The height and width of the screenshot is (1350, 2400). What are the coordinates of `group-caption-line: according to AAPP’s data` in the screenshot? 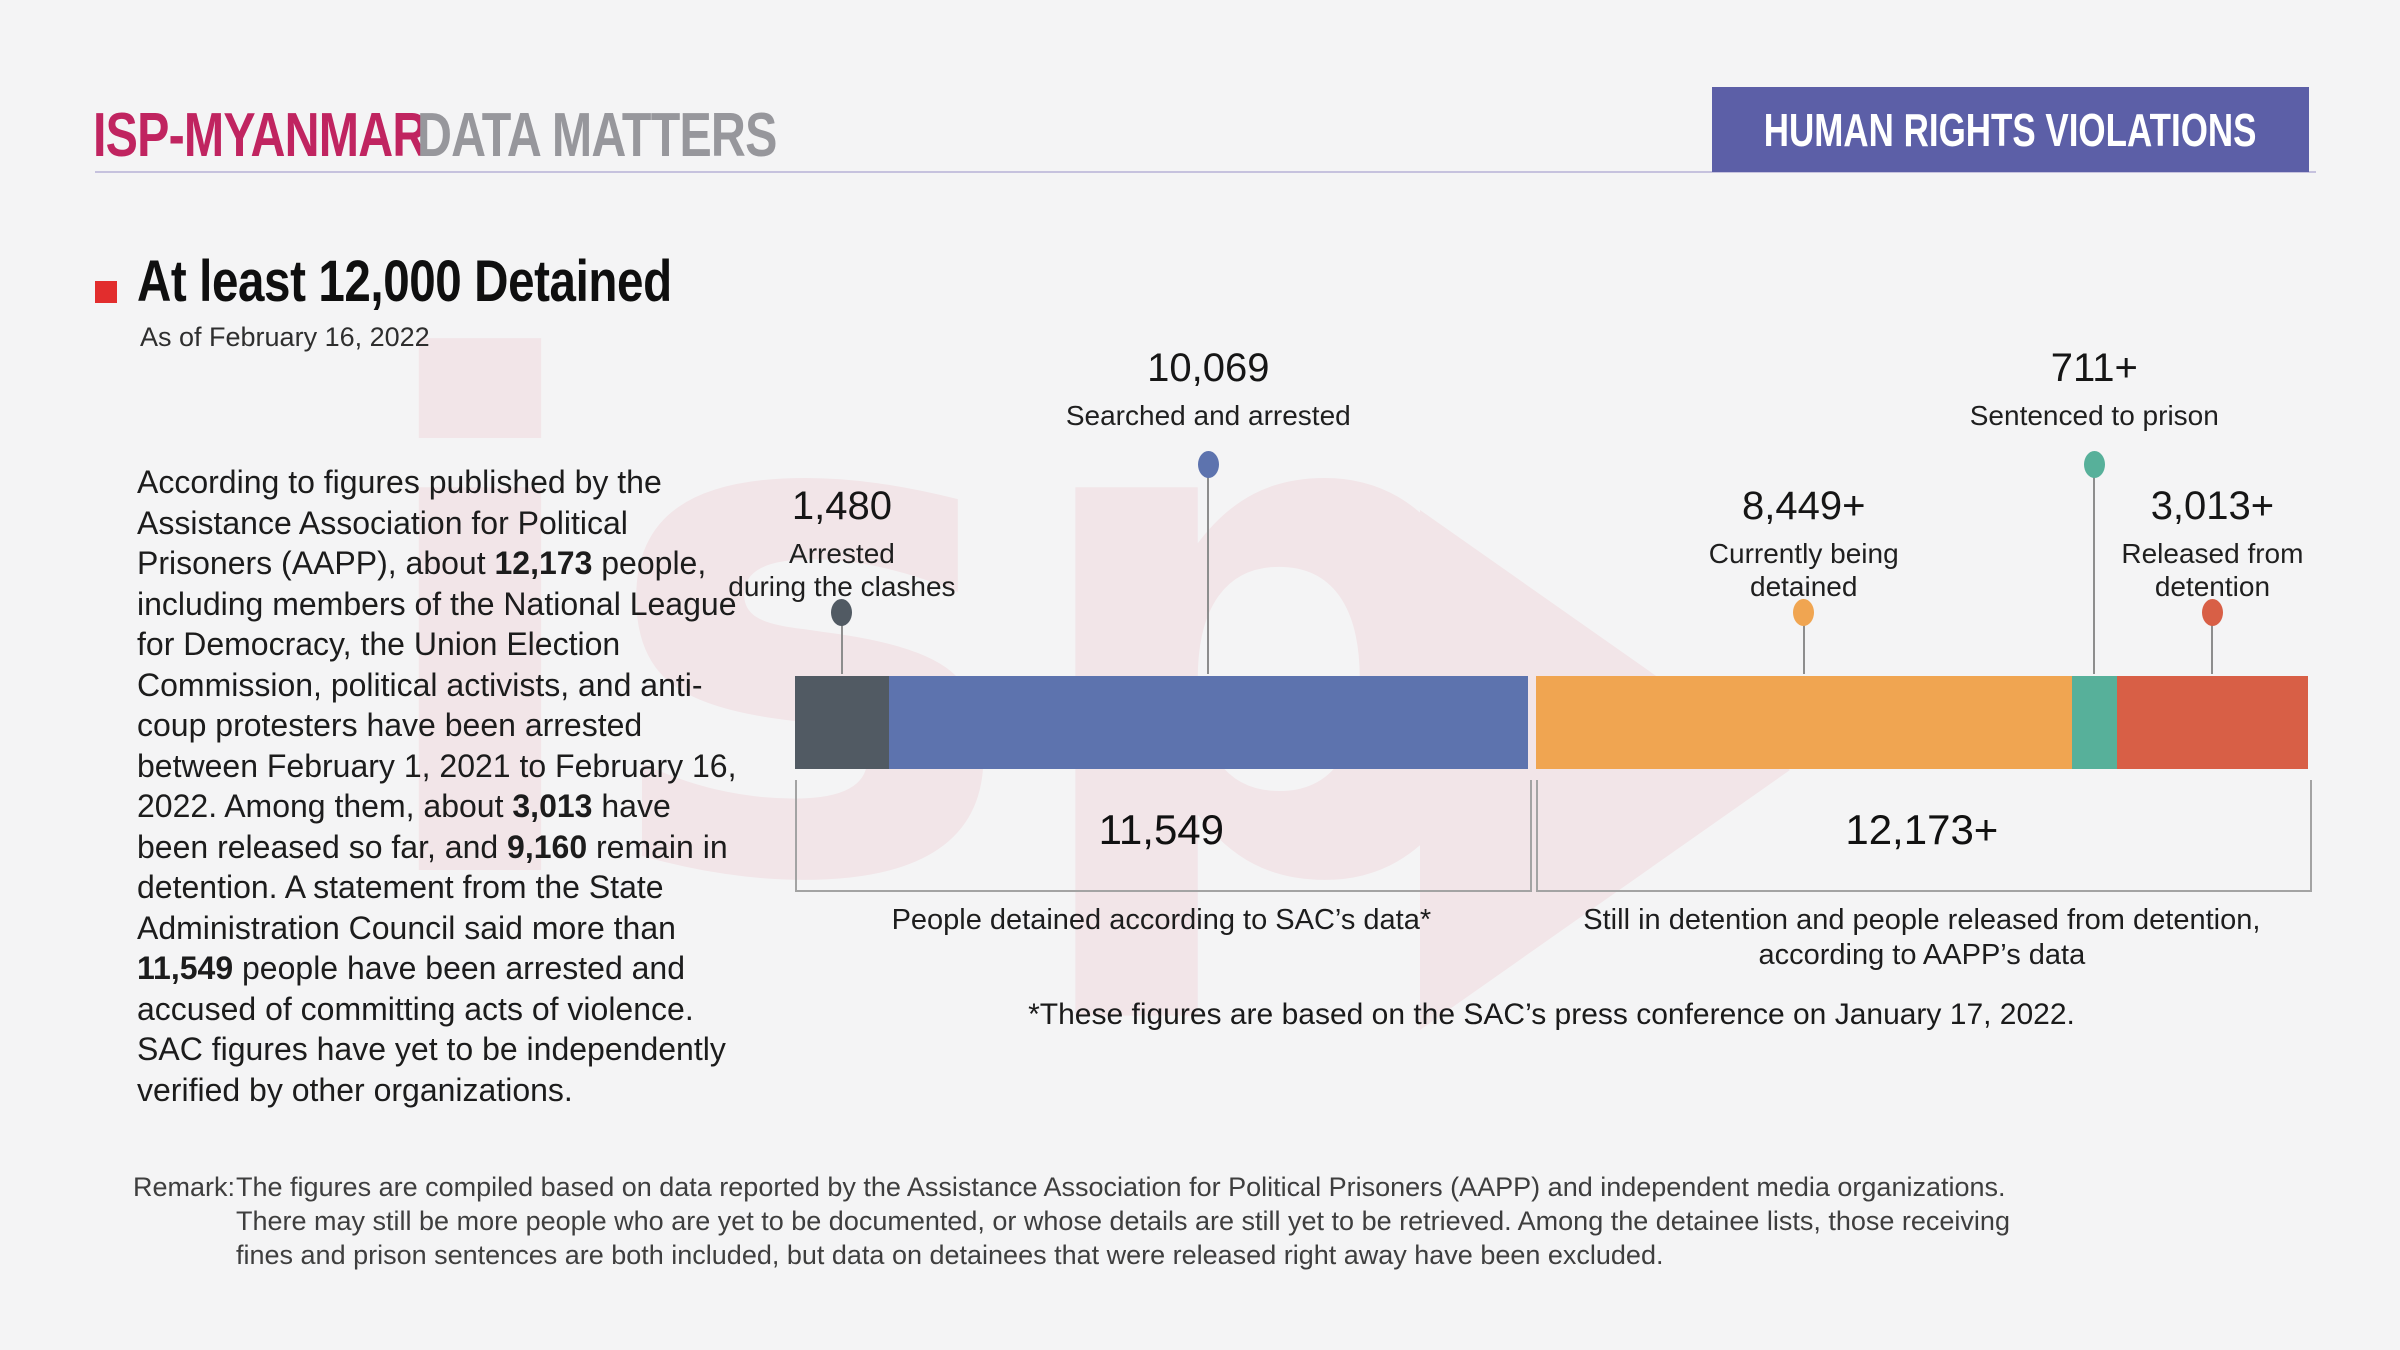 It's located at (1922, 955).